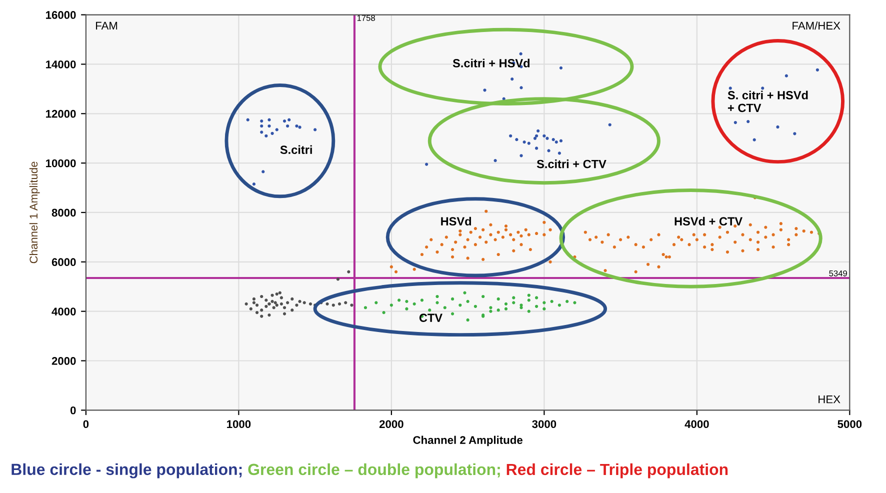 The height and width of the screenshot is (493, 886). Describe the element at coordinates (34, 213) in the screenshot. I see `y-axis-title: Channel 1 Amplitude` at that location.